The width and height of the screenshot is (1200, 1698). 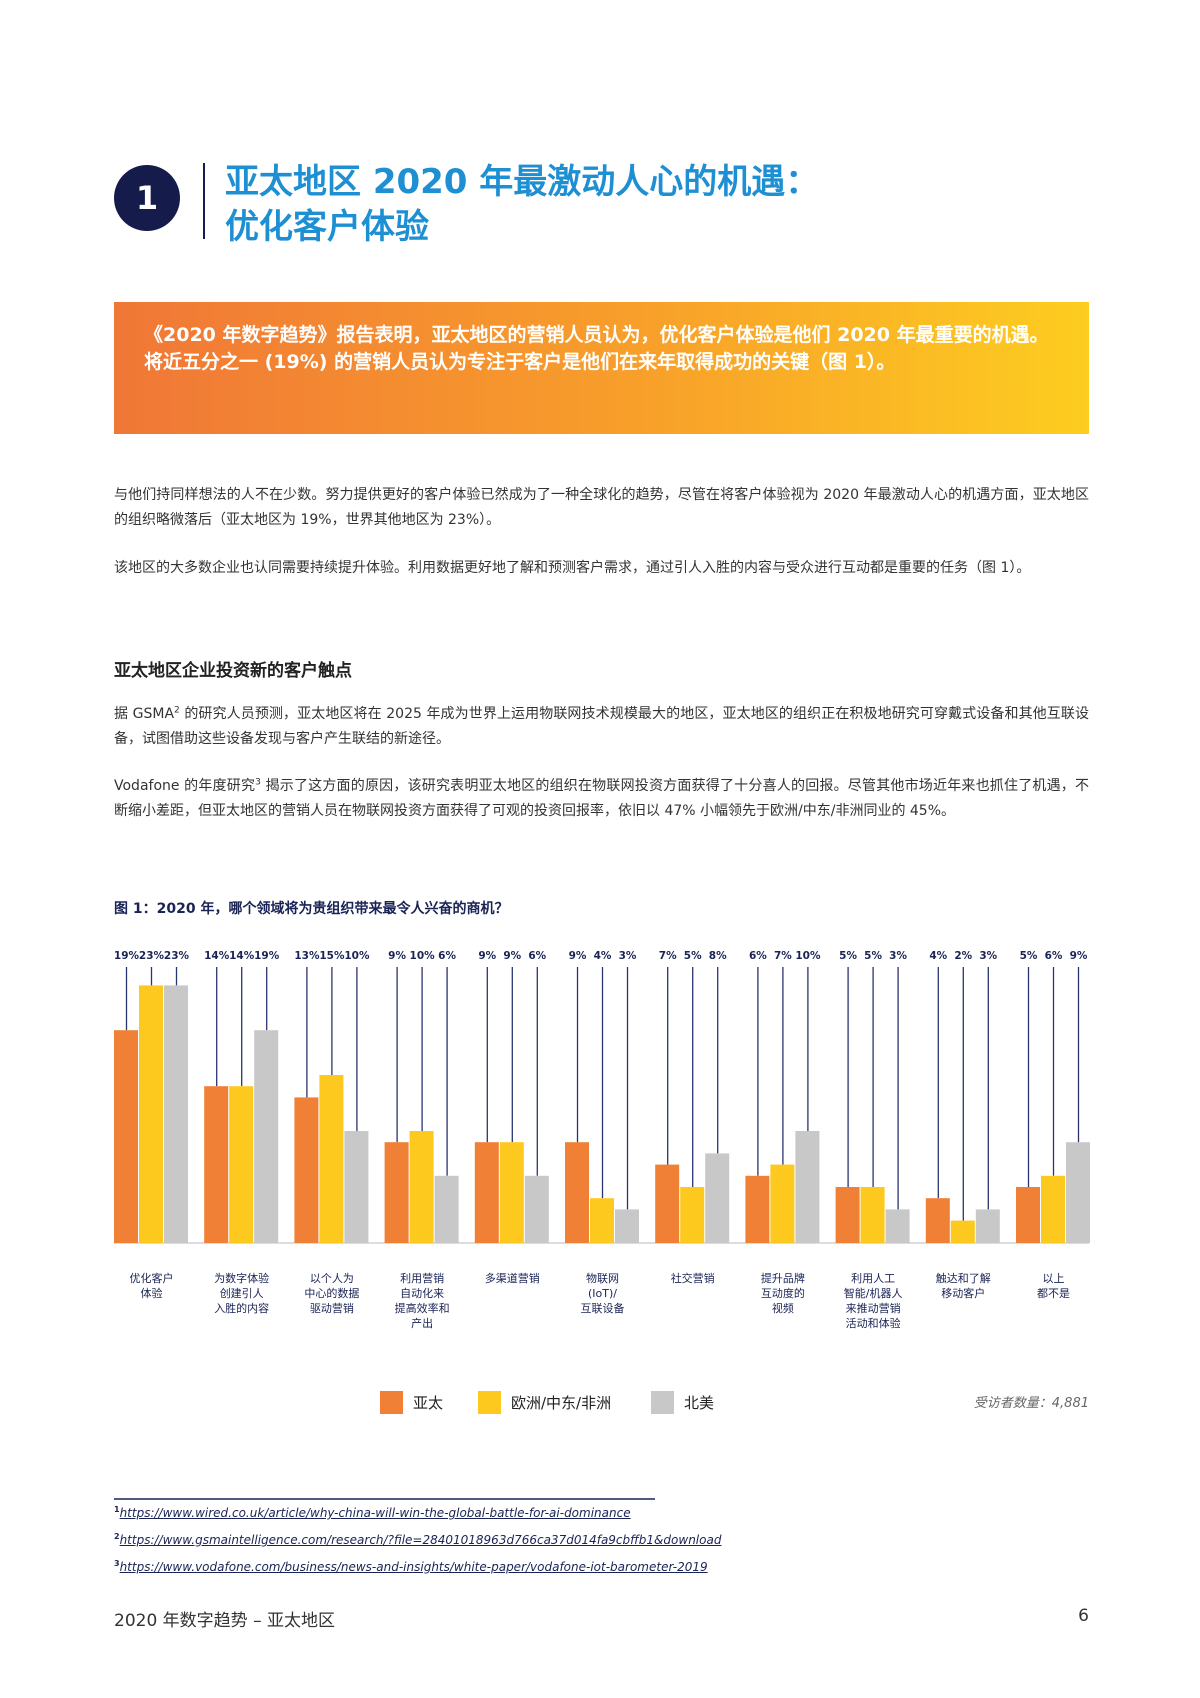 I want to click on respondent-note: 受访者数量：4,881, so click(x=1031, y=1403).